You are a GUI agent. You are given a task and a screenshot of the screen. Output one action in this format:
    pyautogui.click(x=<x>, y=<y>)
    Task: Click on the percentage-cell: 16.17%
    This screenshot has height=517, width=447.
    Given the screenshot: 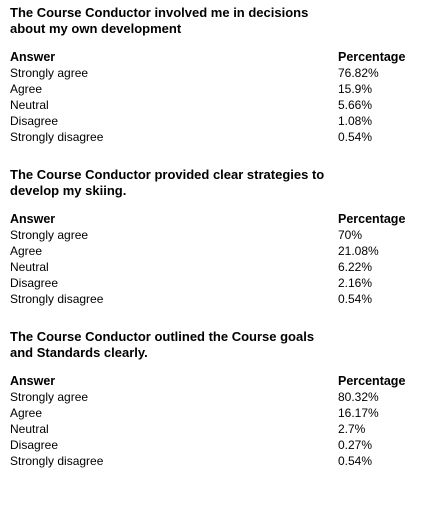 What is the action you would take?
    pyautogui.click(x=358, y=413)
    